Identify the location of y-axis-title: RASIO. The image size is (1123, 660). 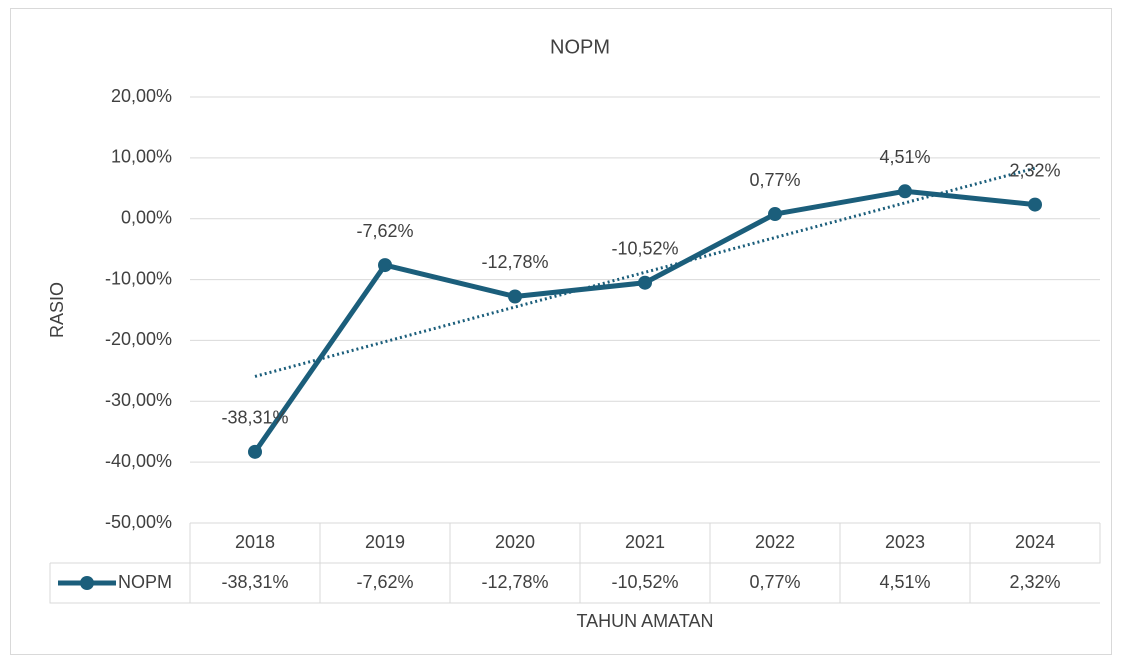
(57, 310).